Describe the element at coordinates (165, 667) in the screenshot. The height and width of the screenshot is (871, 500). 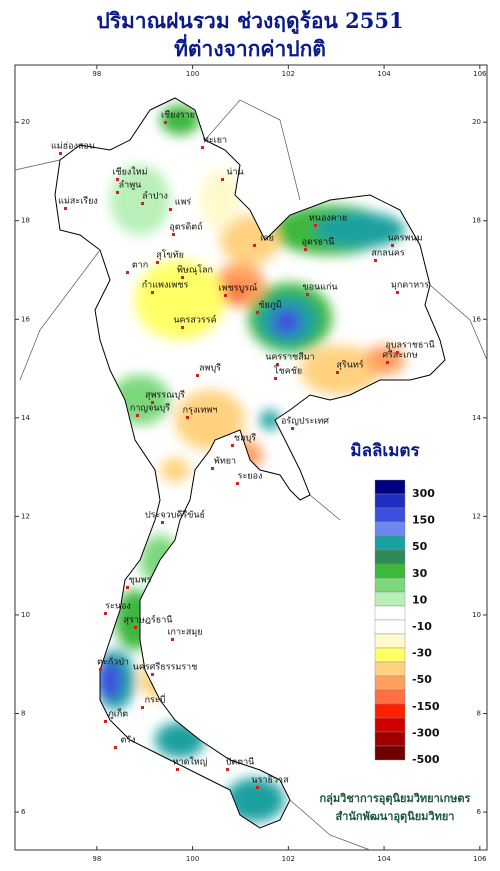
I see `province-label: นครศรีธรรมราช` at that location.